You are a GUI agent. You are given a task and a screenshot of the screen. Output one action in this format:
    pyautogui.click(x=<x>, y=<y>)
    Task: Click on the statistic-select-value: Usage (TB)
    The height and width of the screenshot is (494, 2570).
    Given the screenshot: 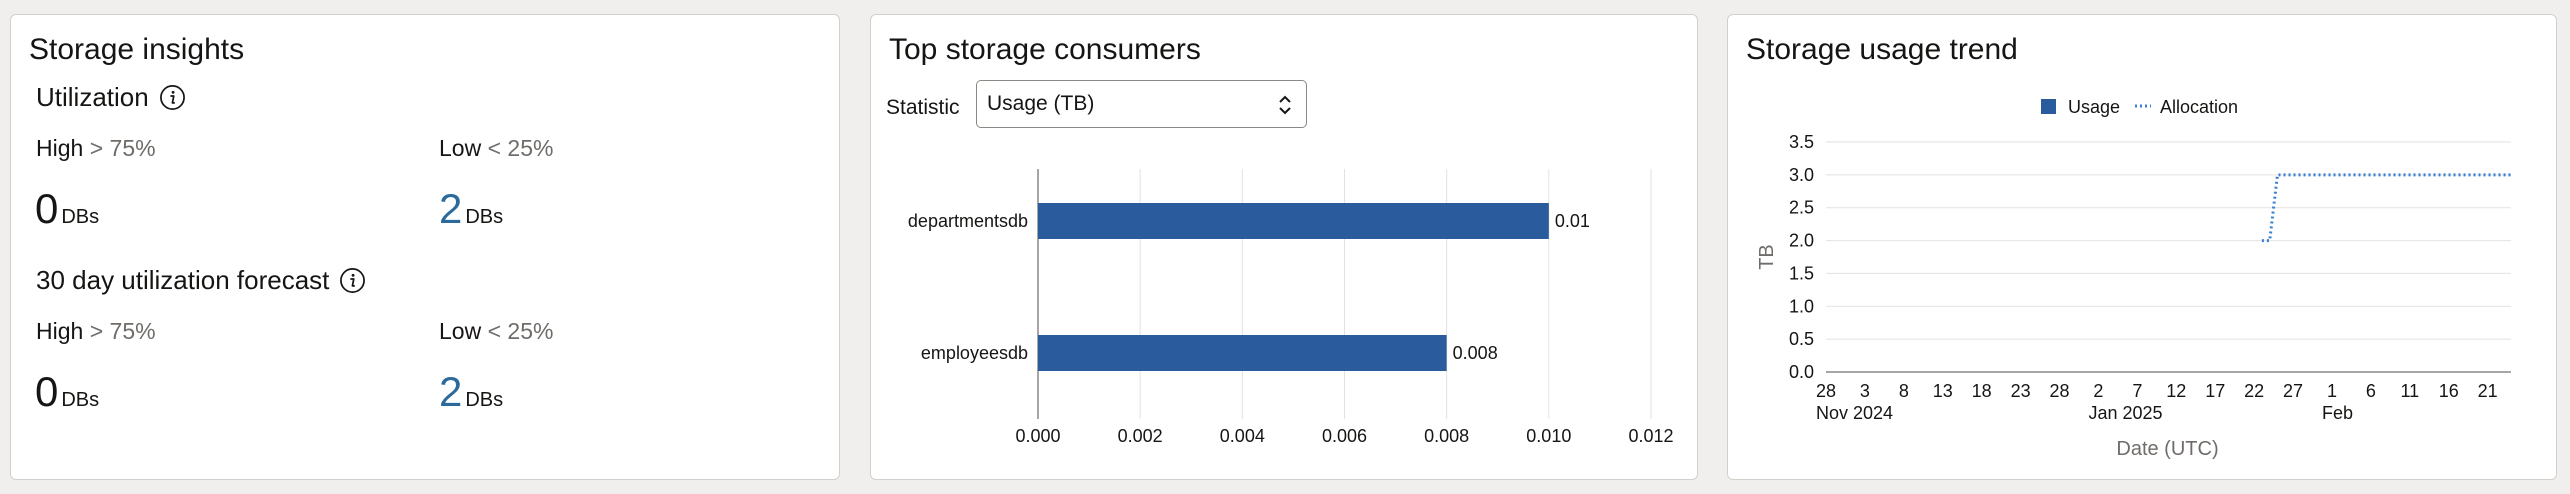 What is the action you would take?
    pyautogui.click(x=1041, y=103)
    